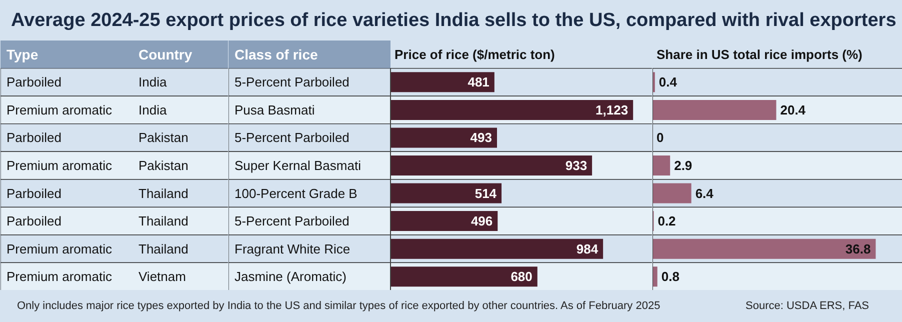 The width and height of the screenshot is (902, 322). I want to click on data-label: 1,123, so click(612, 110).